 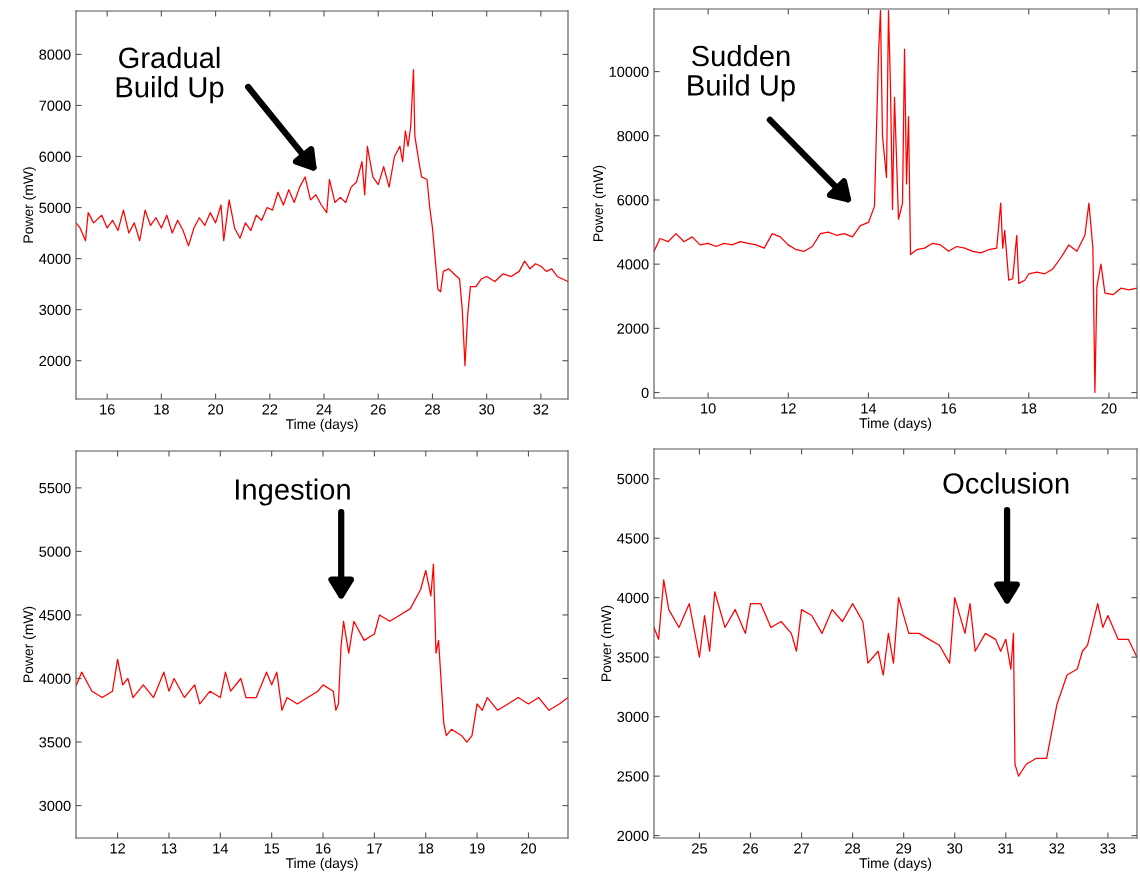 I want to click on x-tick-label: 24, so click(x=324, y=409).